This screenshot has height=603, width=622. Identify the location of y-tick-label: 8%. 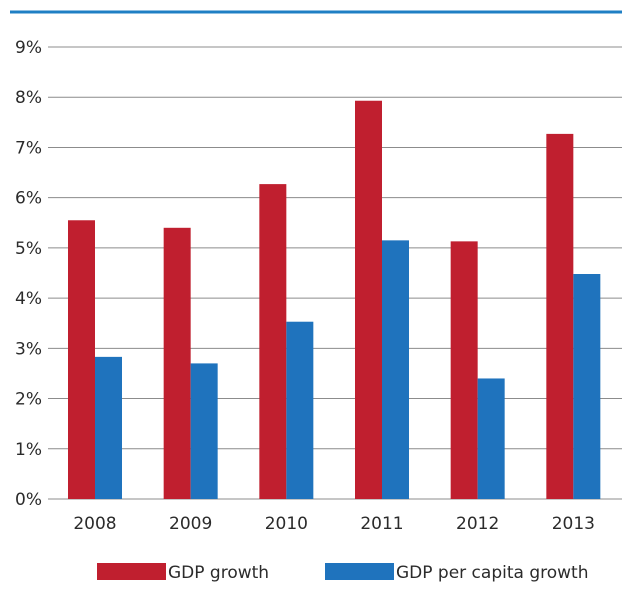
(28, 98).